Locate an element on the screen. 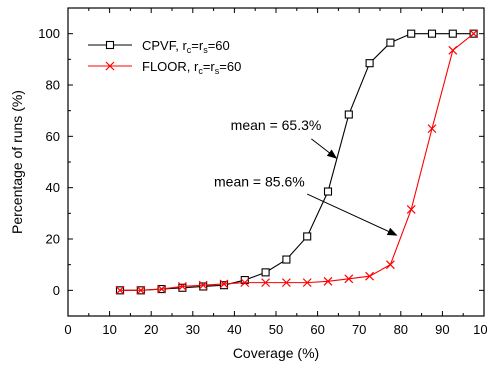  annotation-label: mean = 65.3% is located at coordinates (276, 125).